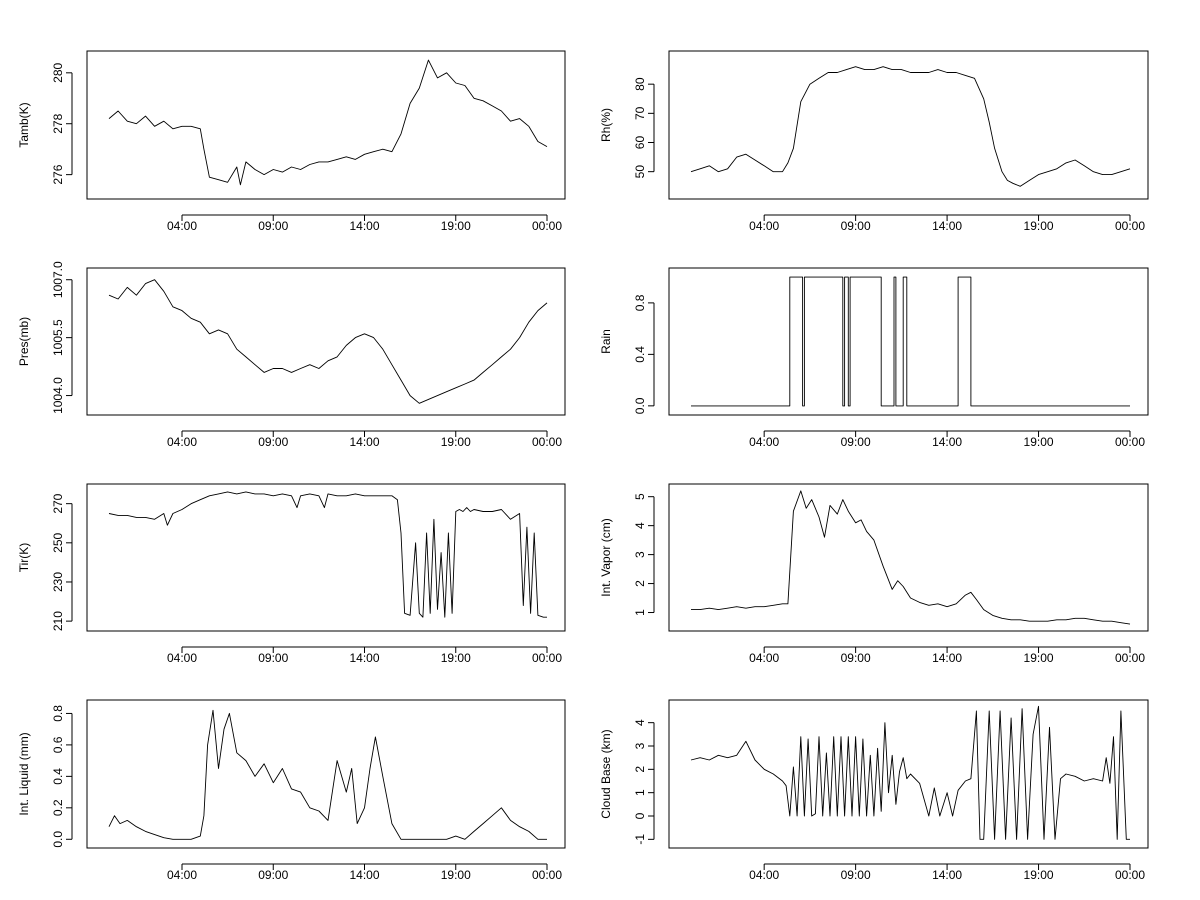  Describe the element at coordinates (24, 124) in the screenshot. I see `y-axis-label-tamb: Tamb(K)` at that location.